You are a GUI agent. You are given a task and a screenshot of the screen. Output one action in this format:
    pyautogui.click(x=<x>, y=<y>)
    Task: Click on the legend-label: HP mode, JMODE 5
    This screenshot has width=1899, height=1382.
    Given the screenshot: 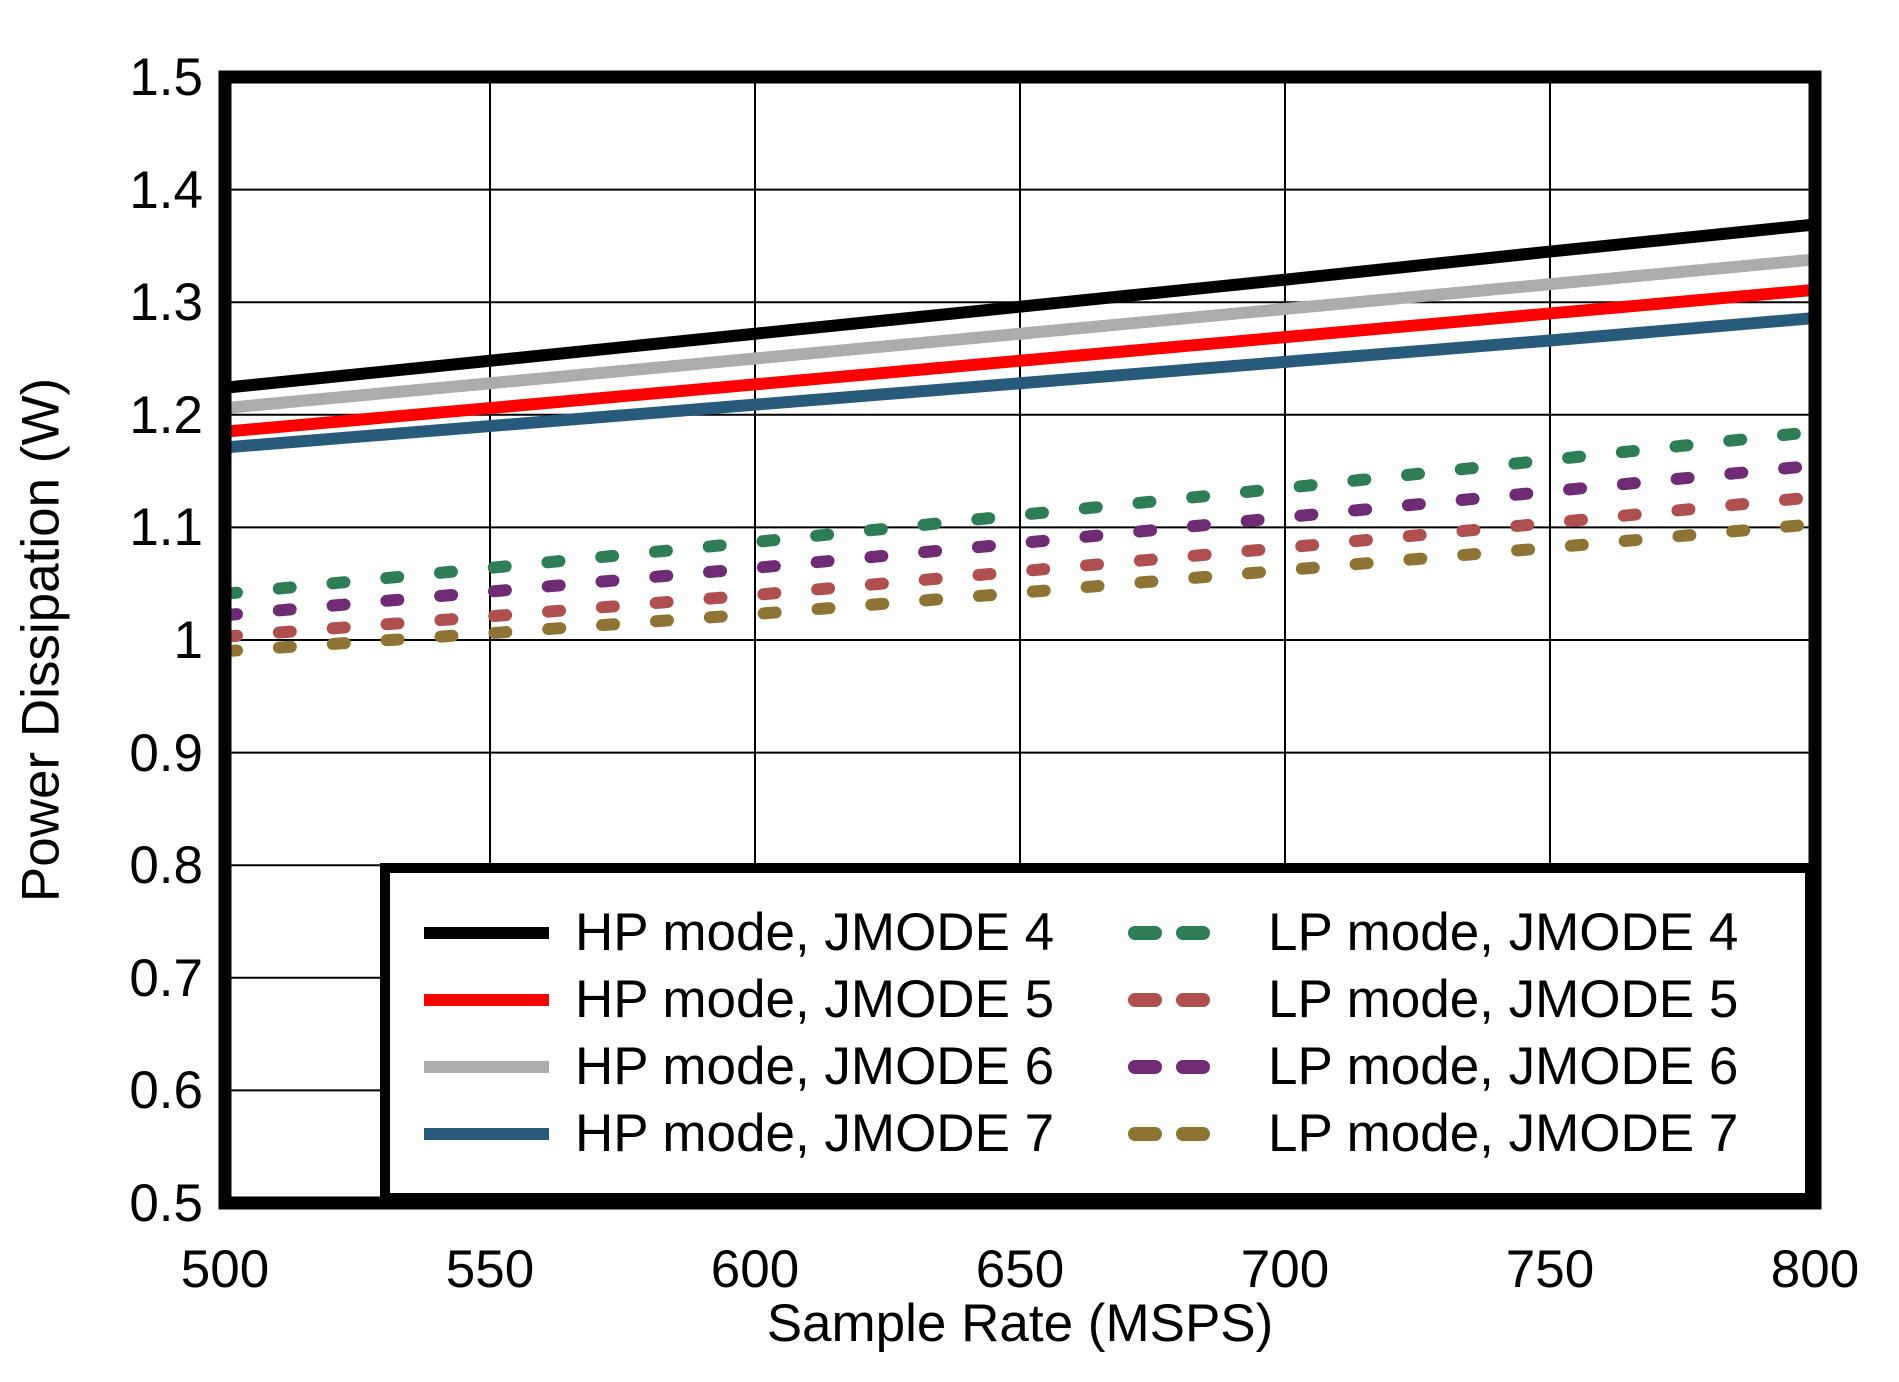 What is the action you would take?
    pyautogui.click(x=815, y=999)
    